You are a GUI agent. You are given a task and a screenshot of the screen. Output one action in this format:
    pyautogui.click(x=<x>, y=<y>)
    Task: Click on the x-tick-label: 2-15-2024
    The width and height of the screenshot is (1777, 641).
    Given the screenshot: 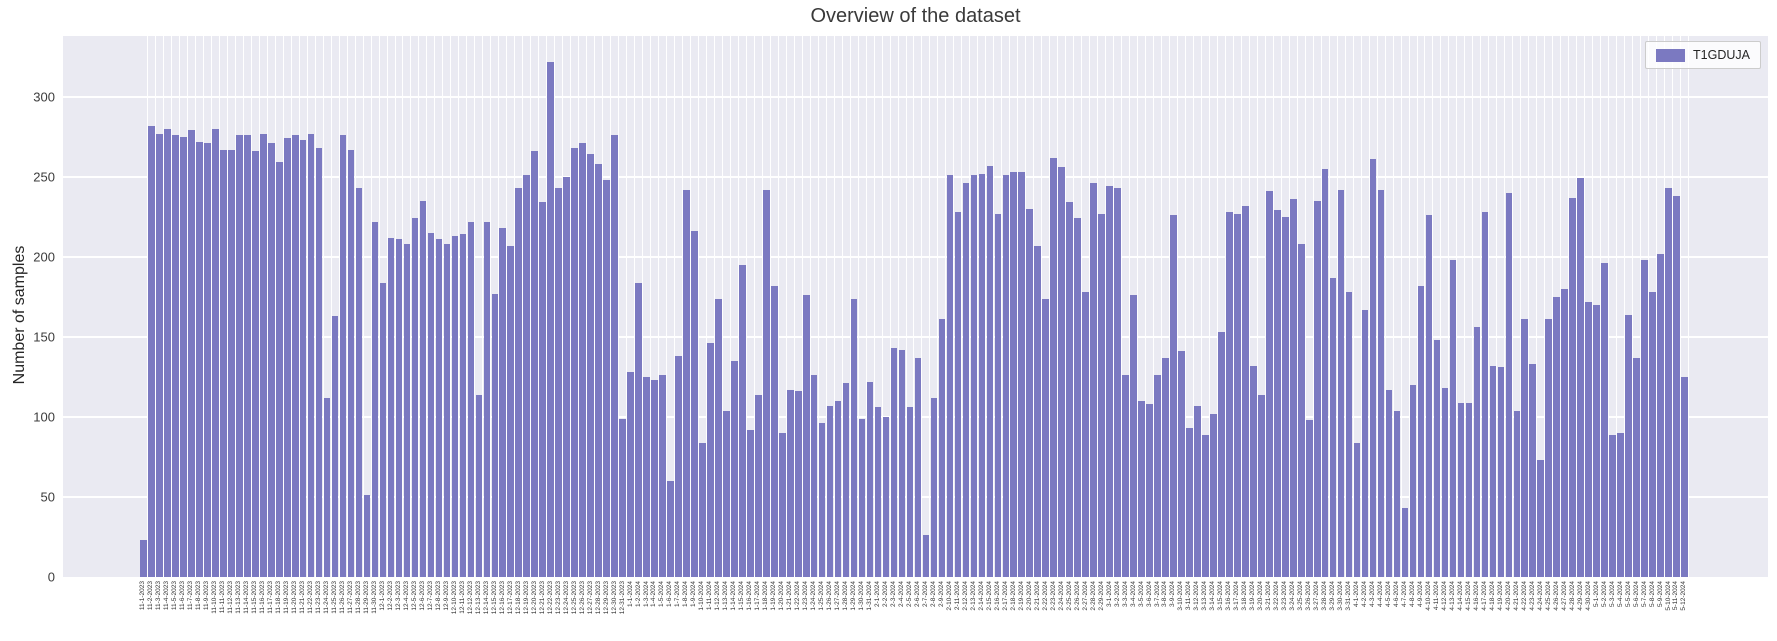 What is the action you would take?
    pyautogui.click(x=989, y=596)
    